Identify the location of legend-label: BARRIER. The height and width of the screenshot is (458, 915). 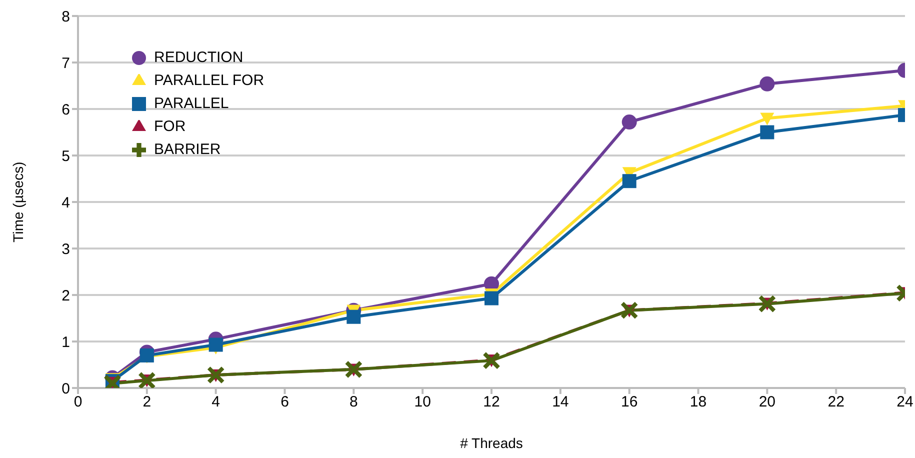
(187, 149).